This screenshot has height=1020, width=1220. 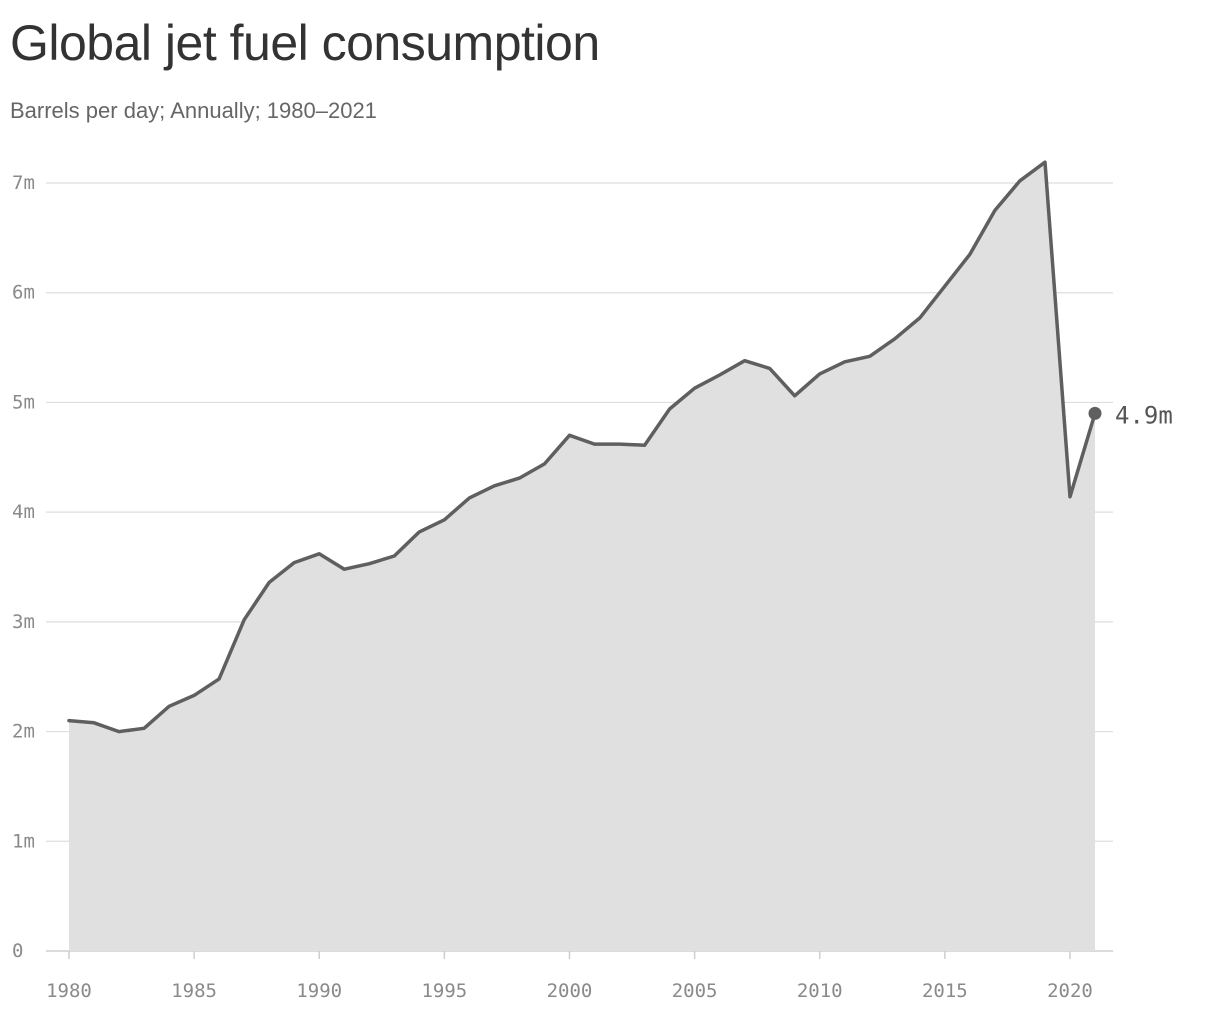 I want to click on data-point-1999, so click(x=544, y=464).